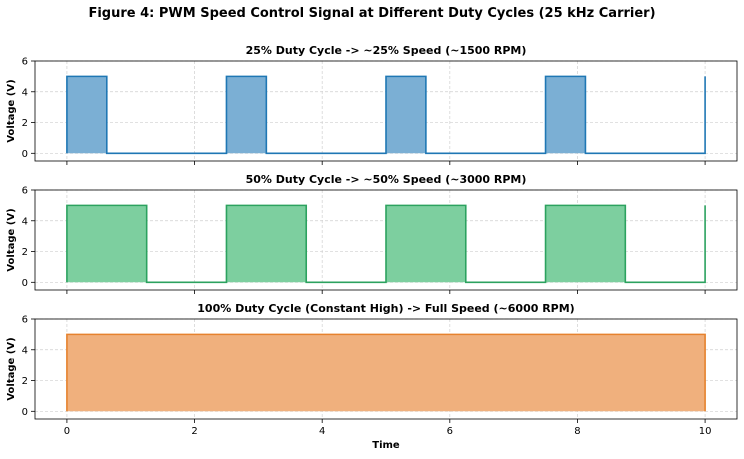 This screenshot has width=744, height=459. I want to click on x-tick-label: 6, so click(450, 431).